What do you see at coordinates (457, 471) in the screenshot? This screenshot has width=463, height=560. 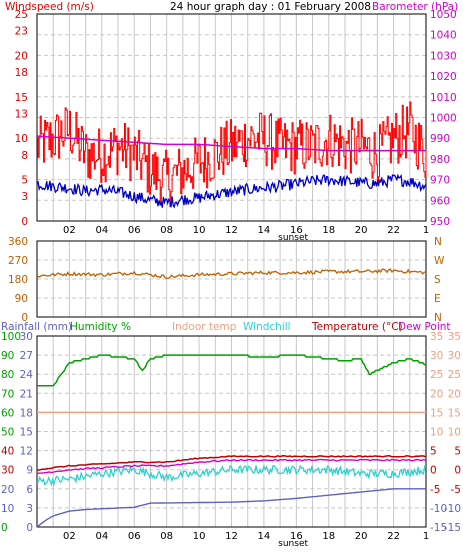 I see `temperature-tick-b: 0` at bounding box center [457, 471].